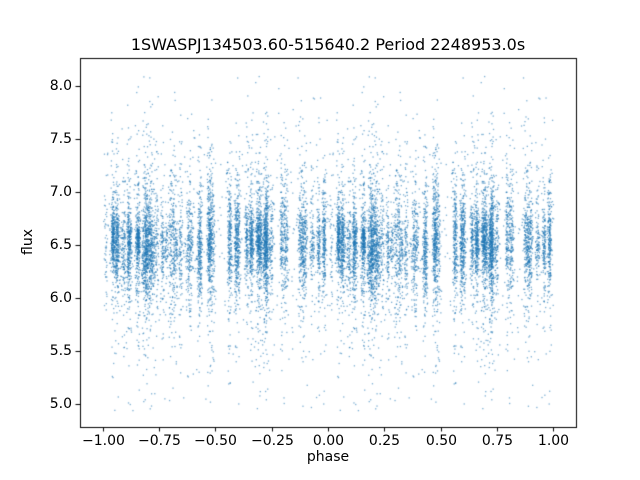  I want to click on y-tick-label: 6.0, so click(60, 297).